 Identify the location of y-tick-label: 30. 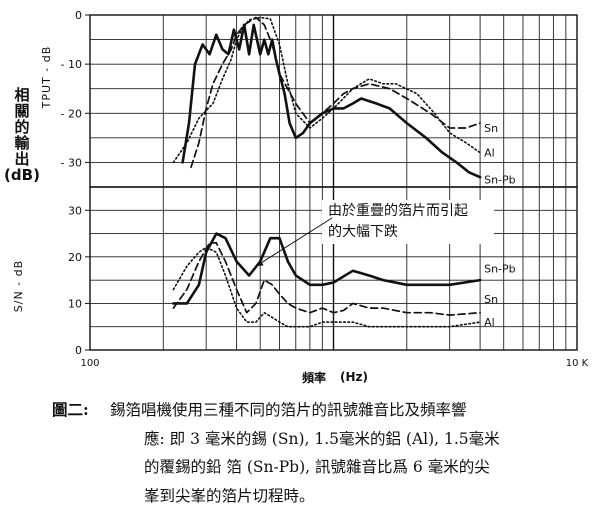
(75, 210).